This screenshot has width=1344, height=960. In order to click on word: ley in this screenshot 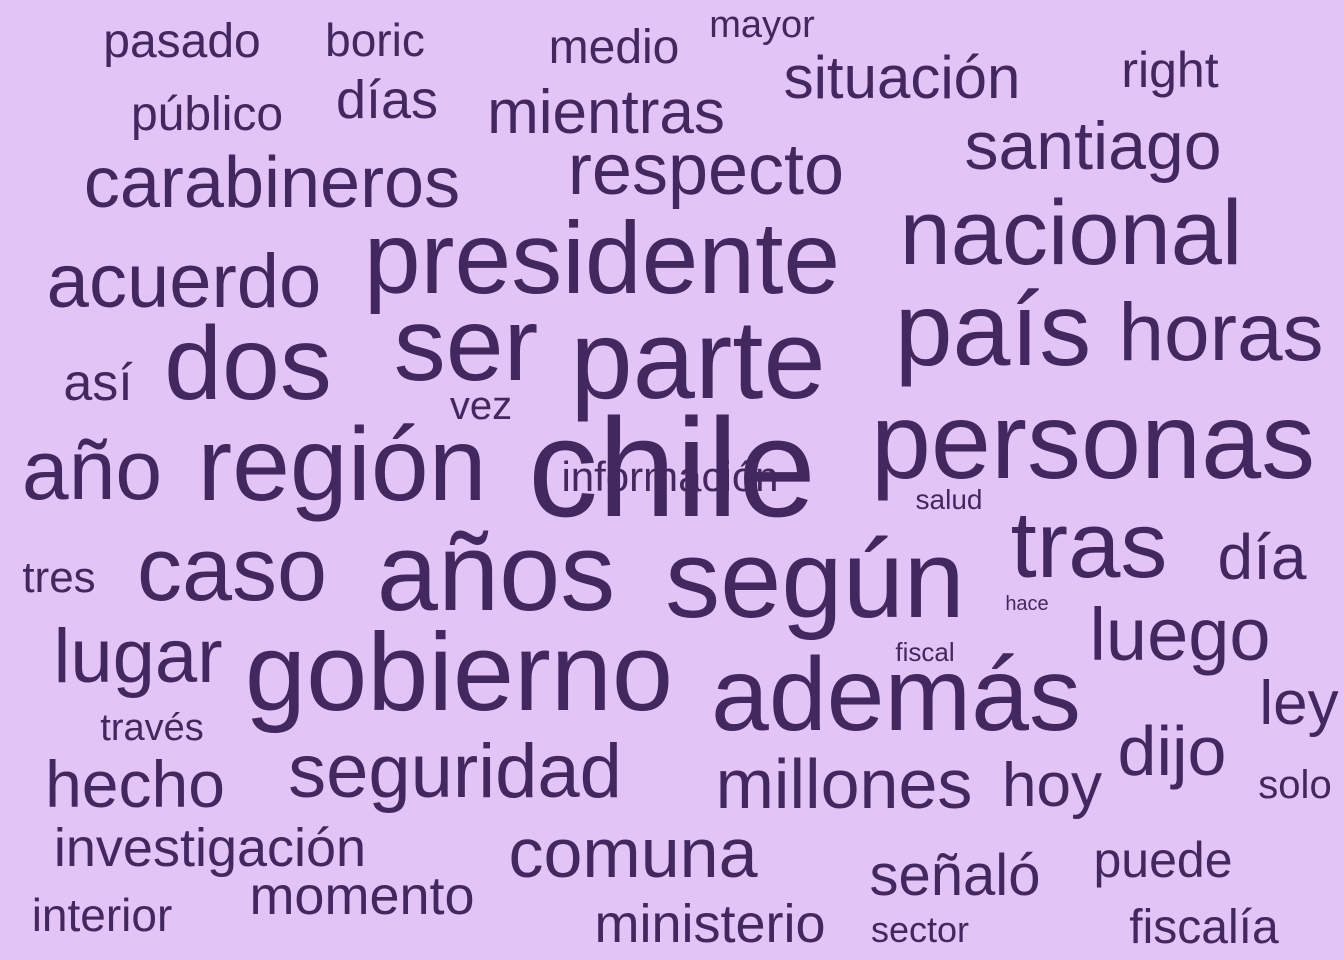, I will do `click(1299, 703)`.